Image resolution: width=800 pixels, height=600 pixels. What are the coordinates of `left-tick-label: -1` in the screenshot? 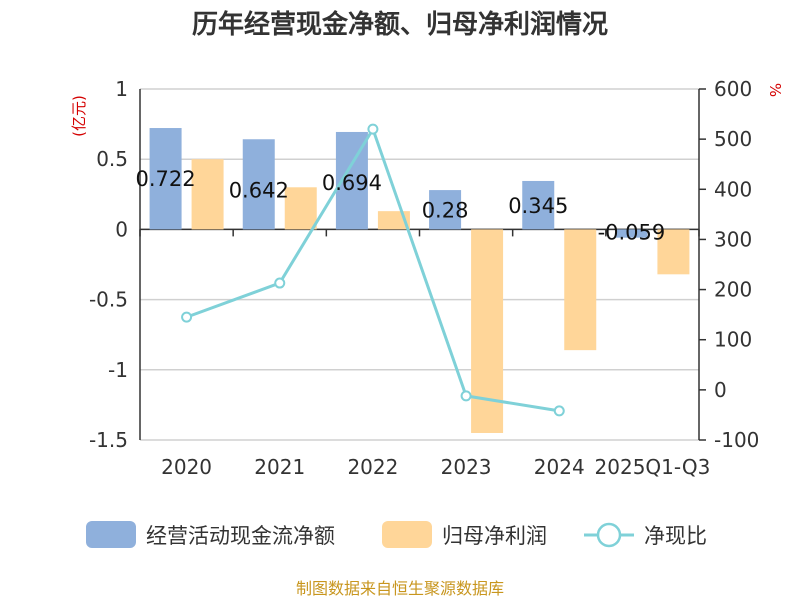 It's located at (118, 370).